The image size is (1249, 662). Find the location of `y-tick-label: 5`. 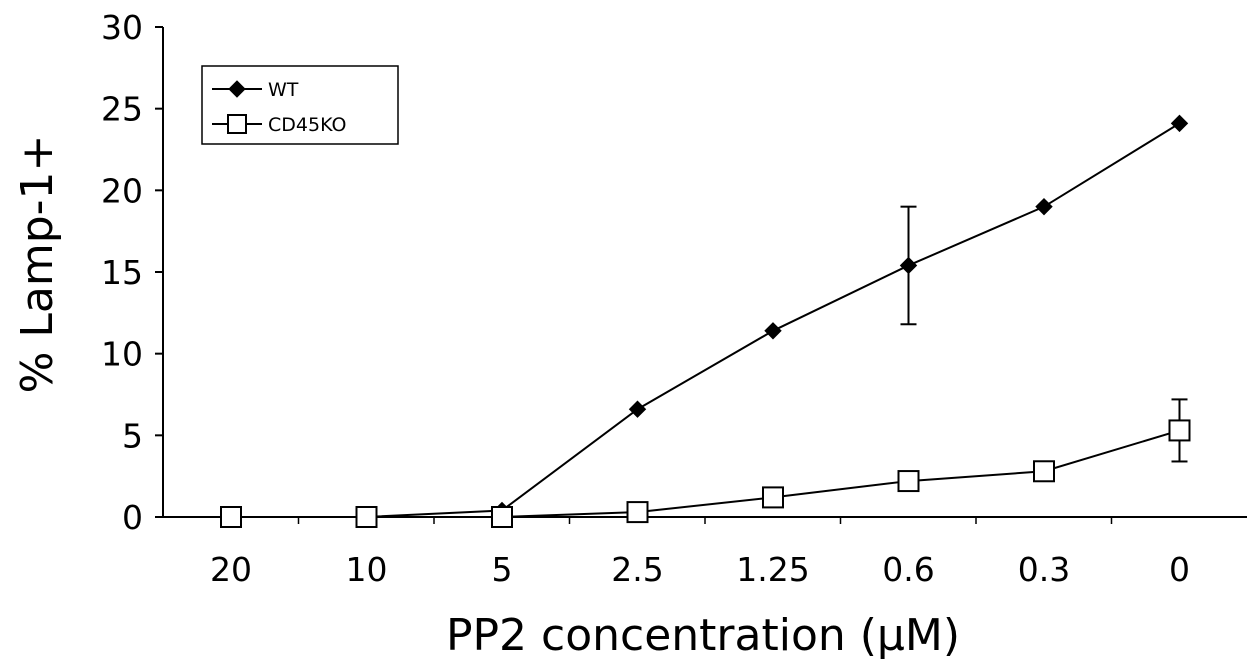

y-tick-label: 5 is located at coordinates (132, 435).